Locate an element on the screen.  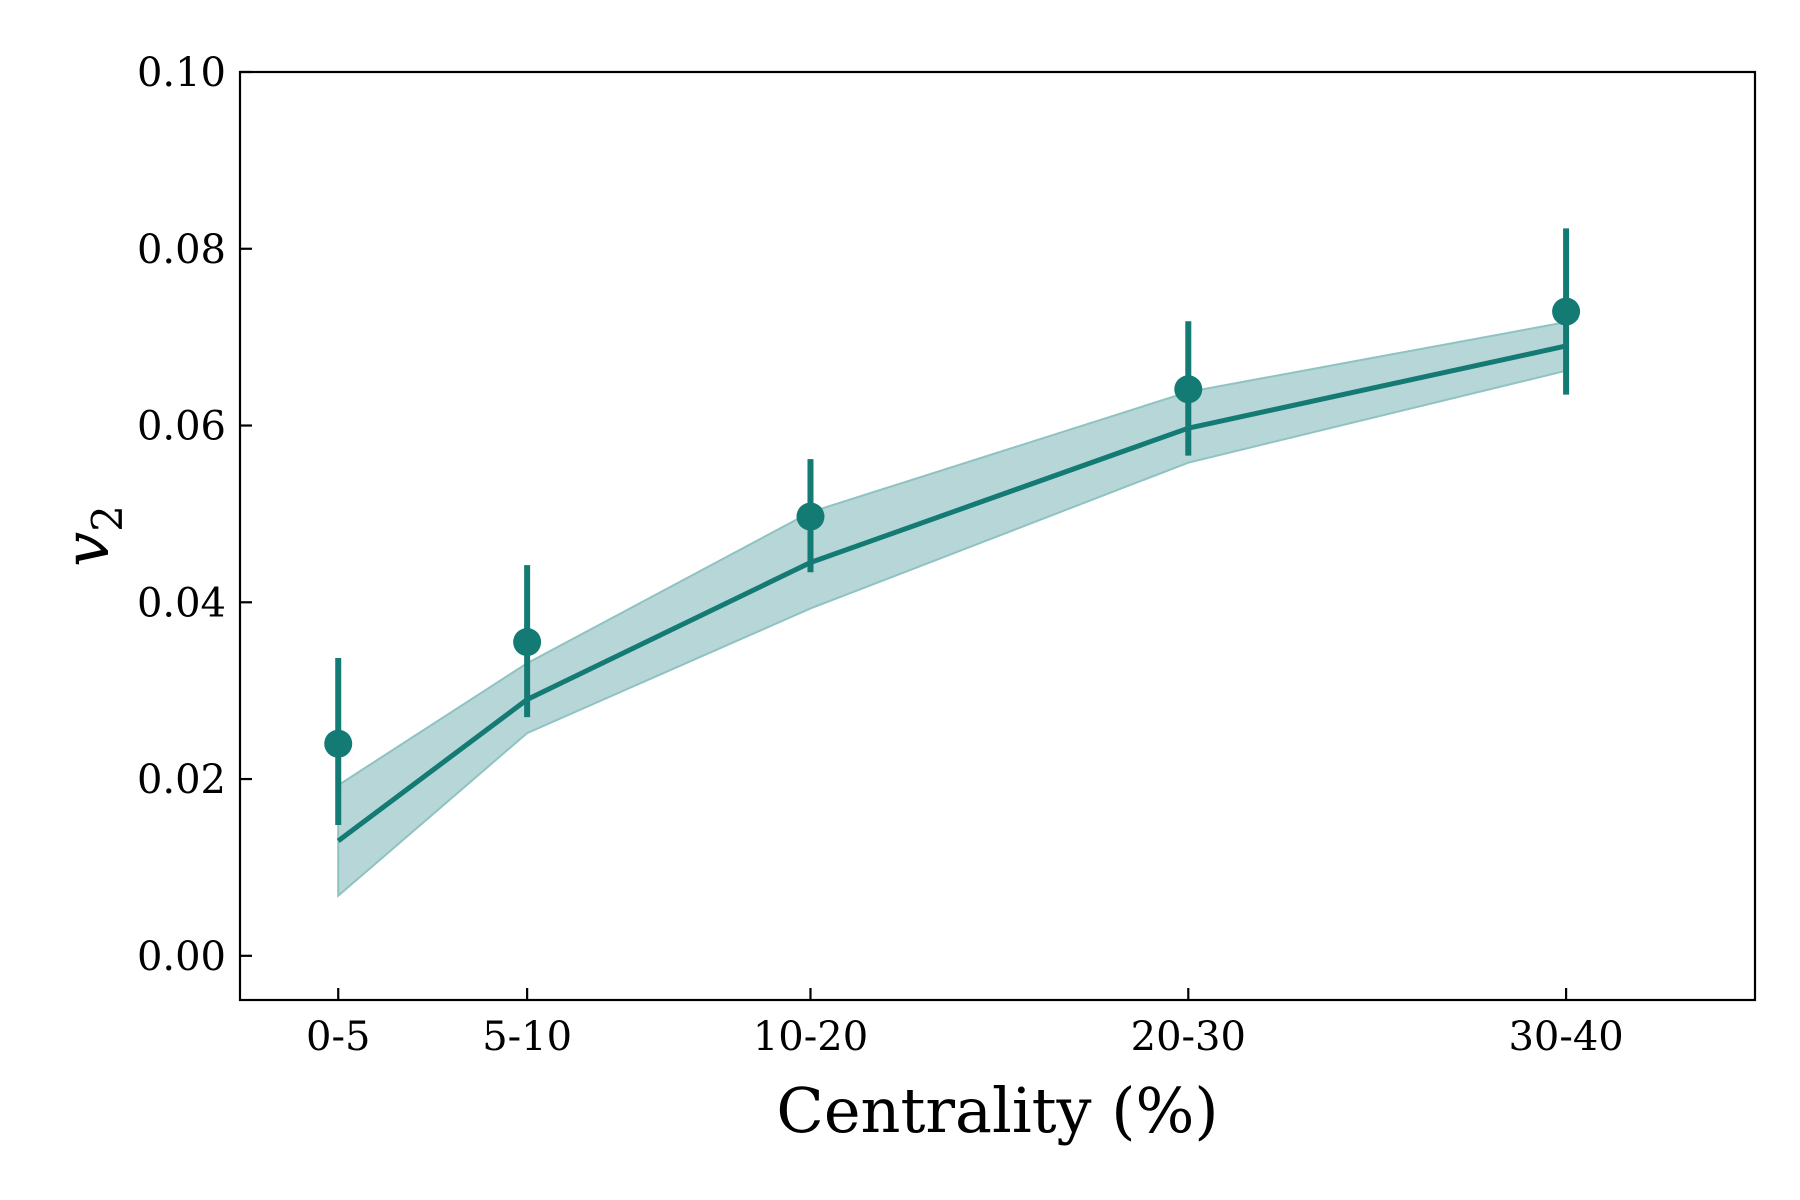
y-axis-ticks: 0.00 0.02 0.04 0.06 0.08 0.10 is located at coordinates (194, 515).